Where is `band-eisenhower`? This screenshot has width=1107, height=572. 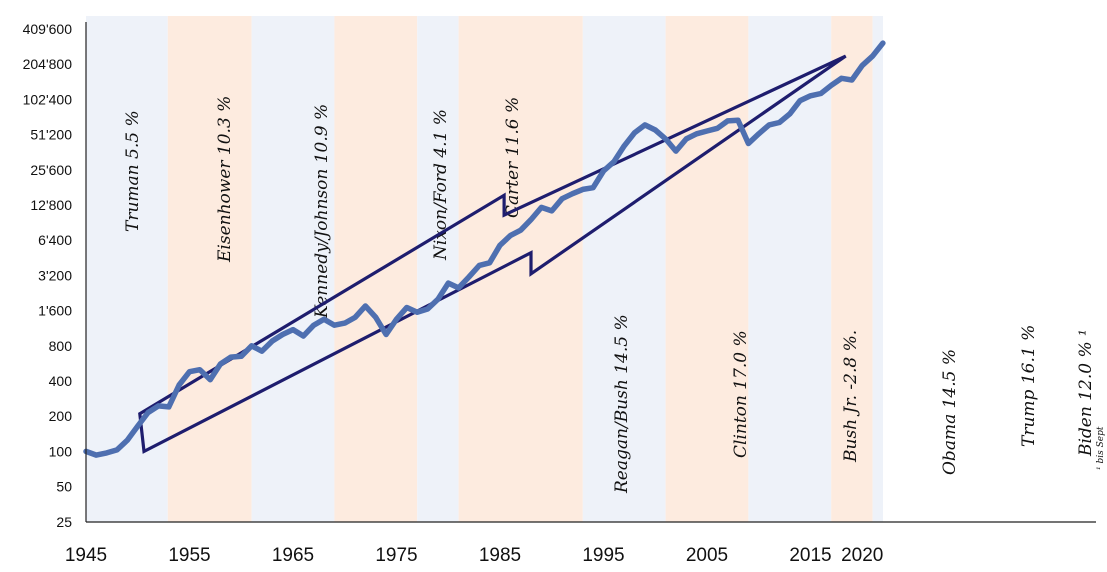
band-eisenhower is located at coordinates (209, 269).